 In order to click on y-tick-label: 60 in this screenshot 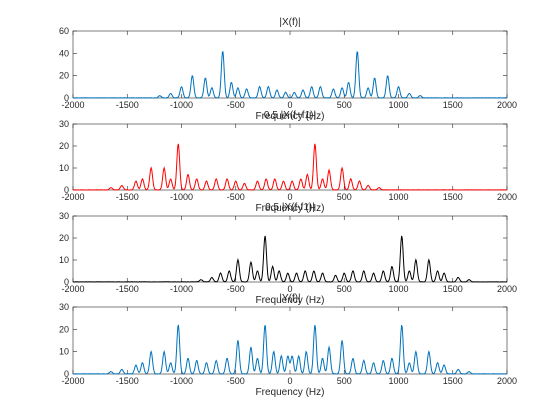, I will do `click(64, 31)`.